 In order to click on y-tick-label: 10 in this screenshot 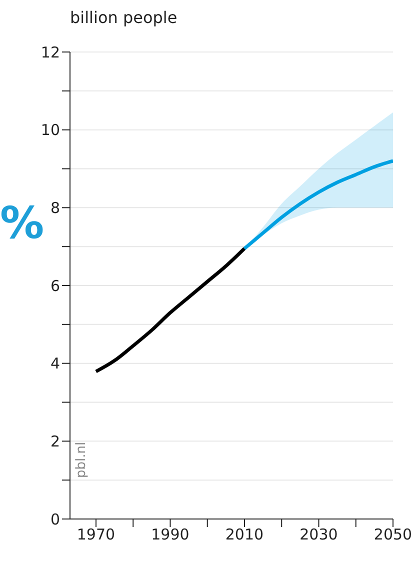, I will do `click(50, 130)`.